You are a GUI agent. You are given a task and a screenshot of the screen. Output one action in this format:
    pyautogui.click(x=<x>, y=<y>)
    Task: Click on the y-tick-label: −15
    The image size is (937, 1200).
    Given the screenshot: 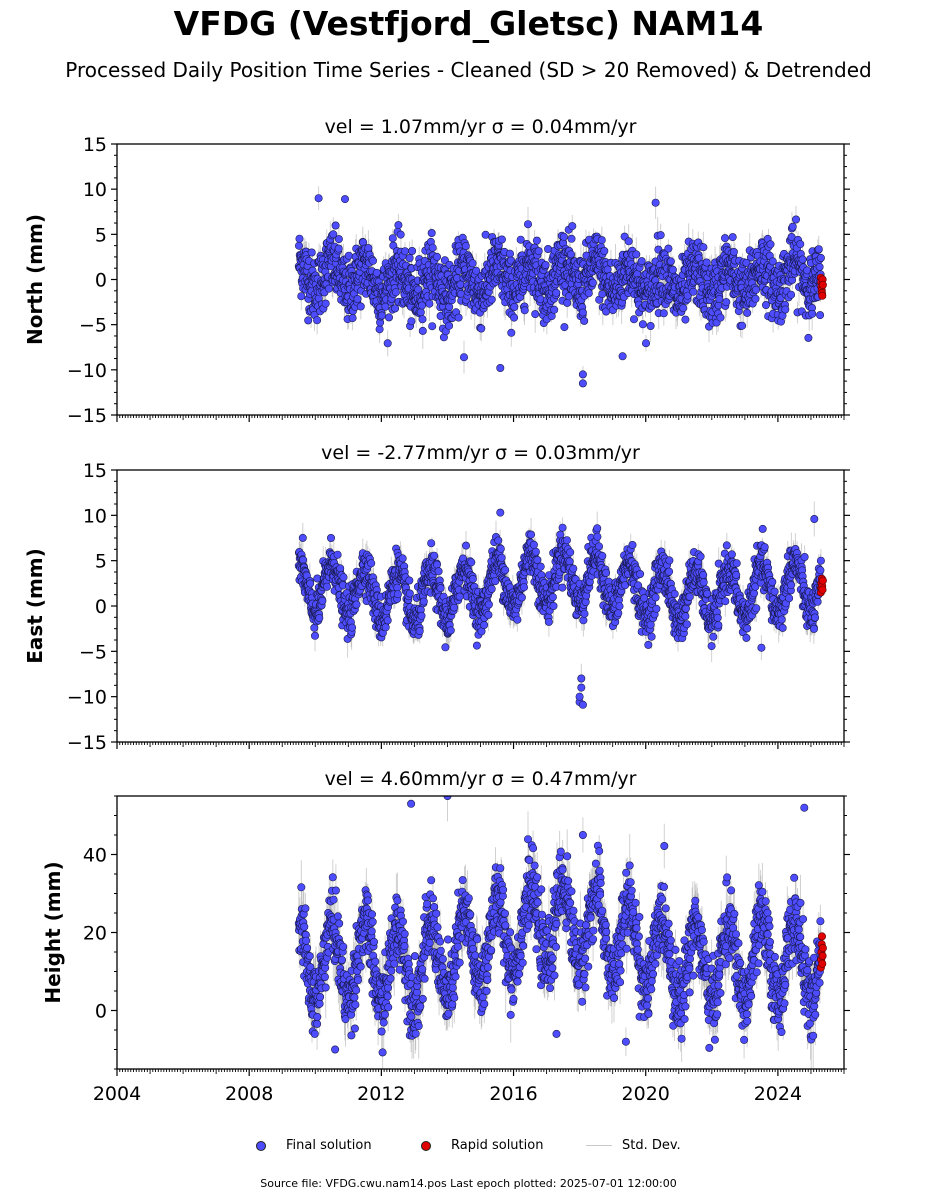 What is the action you would take?
    pyautogui.click(x=87, y=416)
    